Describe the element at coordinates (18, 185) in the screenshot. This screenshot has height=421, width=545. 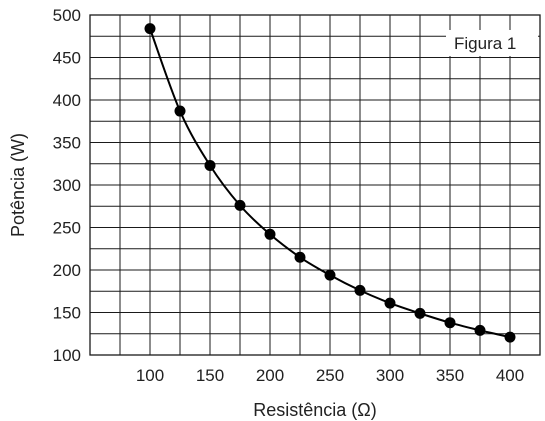
I see `y-axis-title: Potência (W)` at that location.